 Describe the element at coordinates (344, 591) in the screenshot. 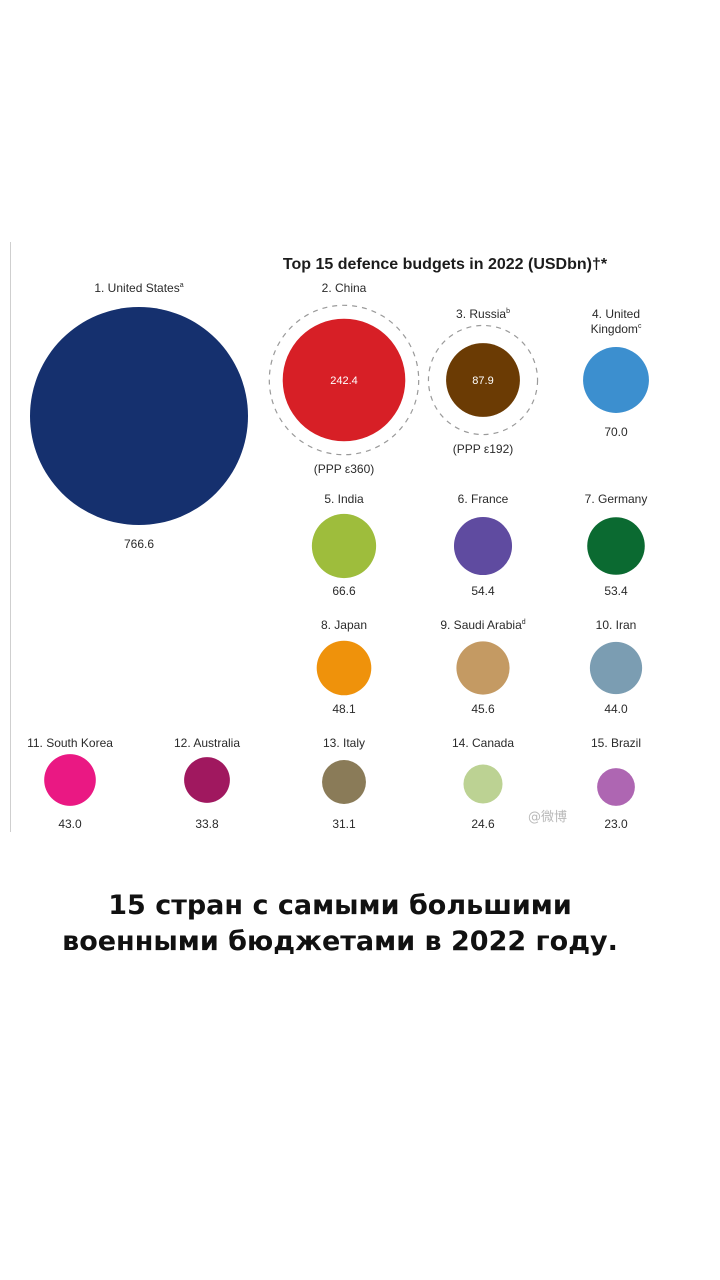

I see `value-label: 66.6` at that location.